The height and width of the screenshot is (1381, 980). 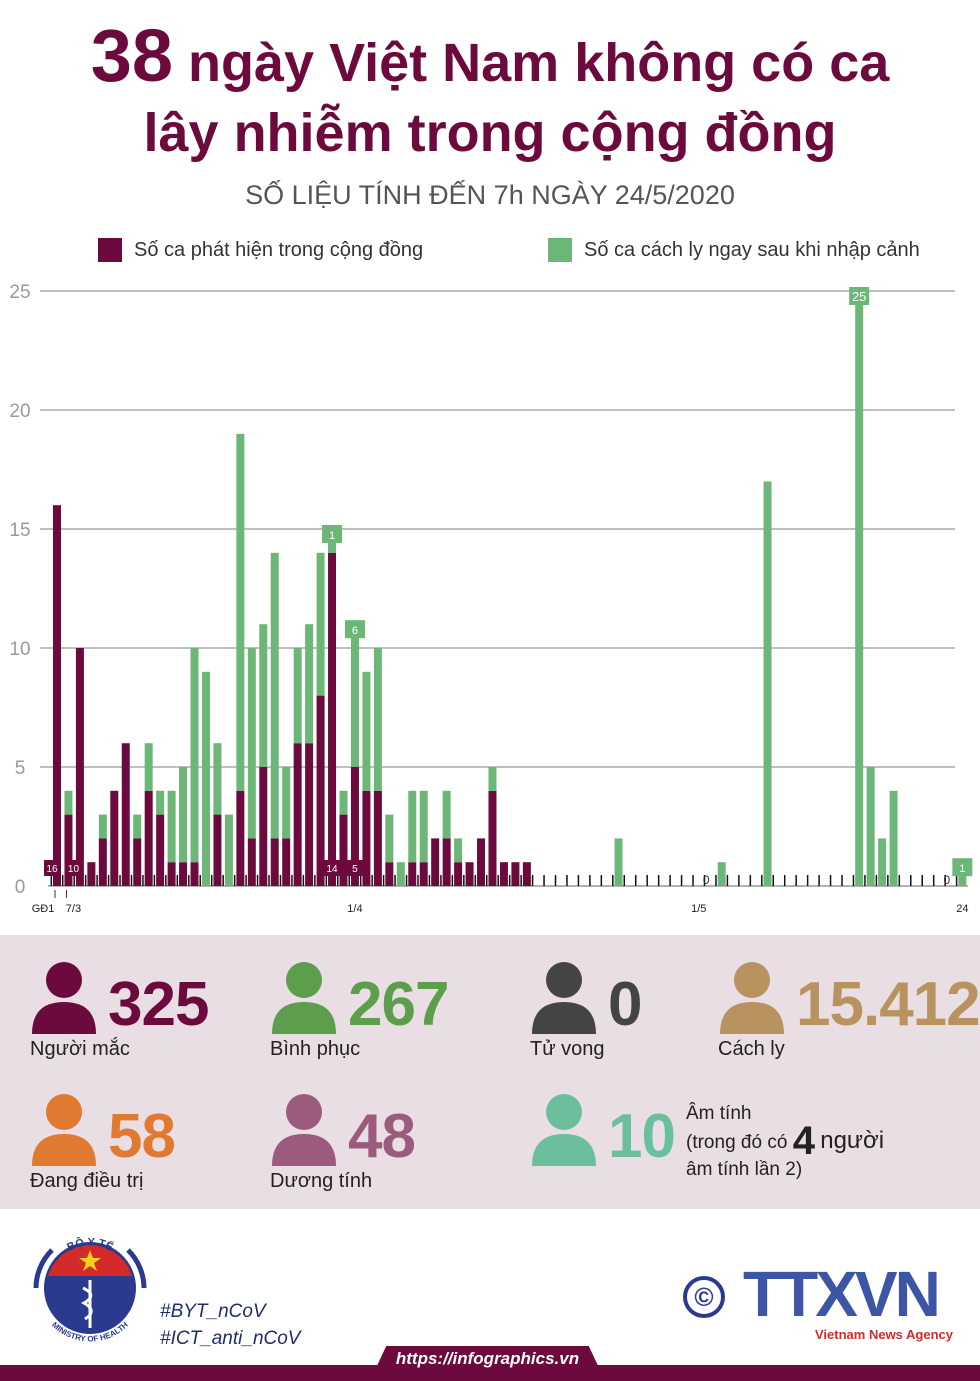 What do you see at coordinates (704, 1297) in the screenshot?
I see `copyright-icon: ©` at bounding box center [704, 1297].